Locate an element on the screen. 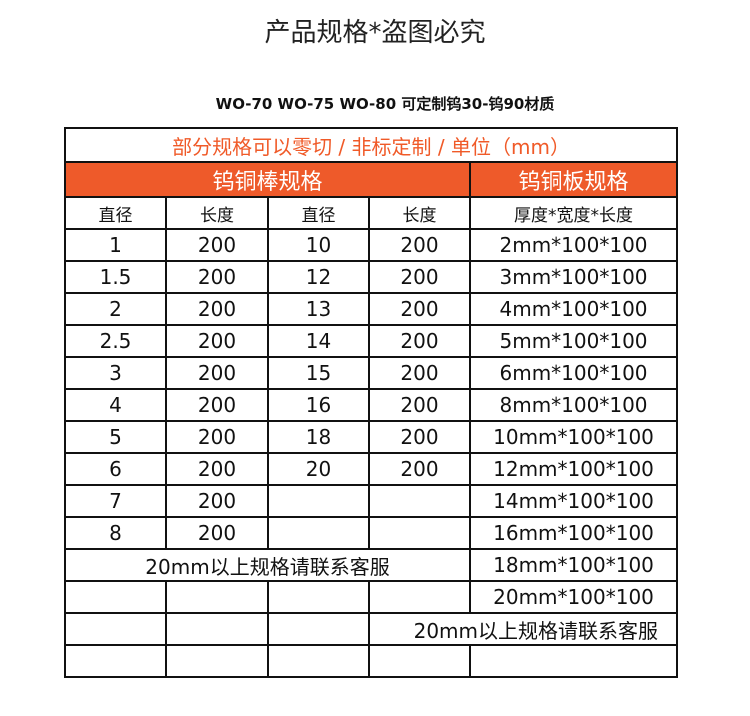 The height and width of the screenshot is (716, 750). table-row: 4 200 16 200 8mm*100*100 is located at coordinates (371, 405).